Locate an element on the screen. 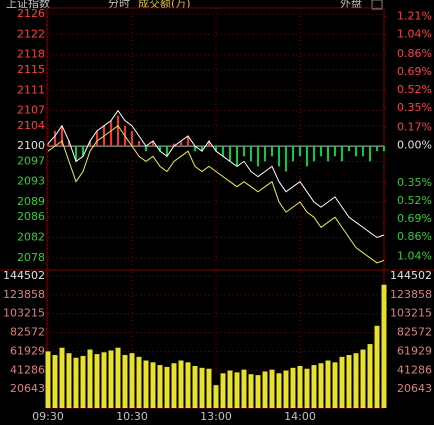 The image size is (434, 425). mode-label: 分时 is located at coordinates (119, 5).